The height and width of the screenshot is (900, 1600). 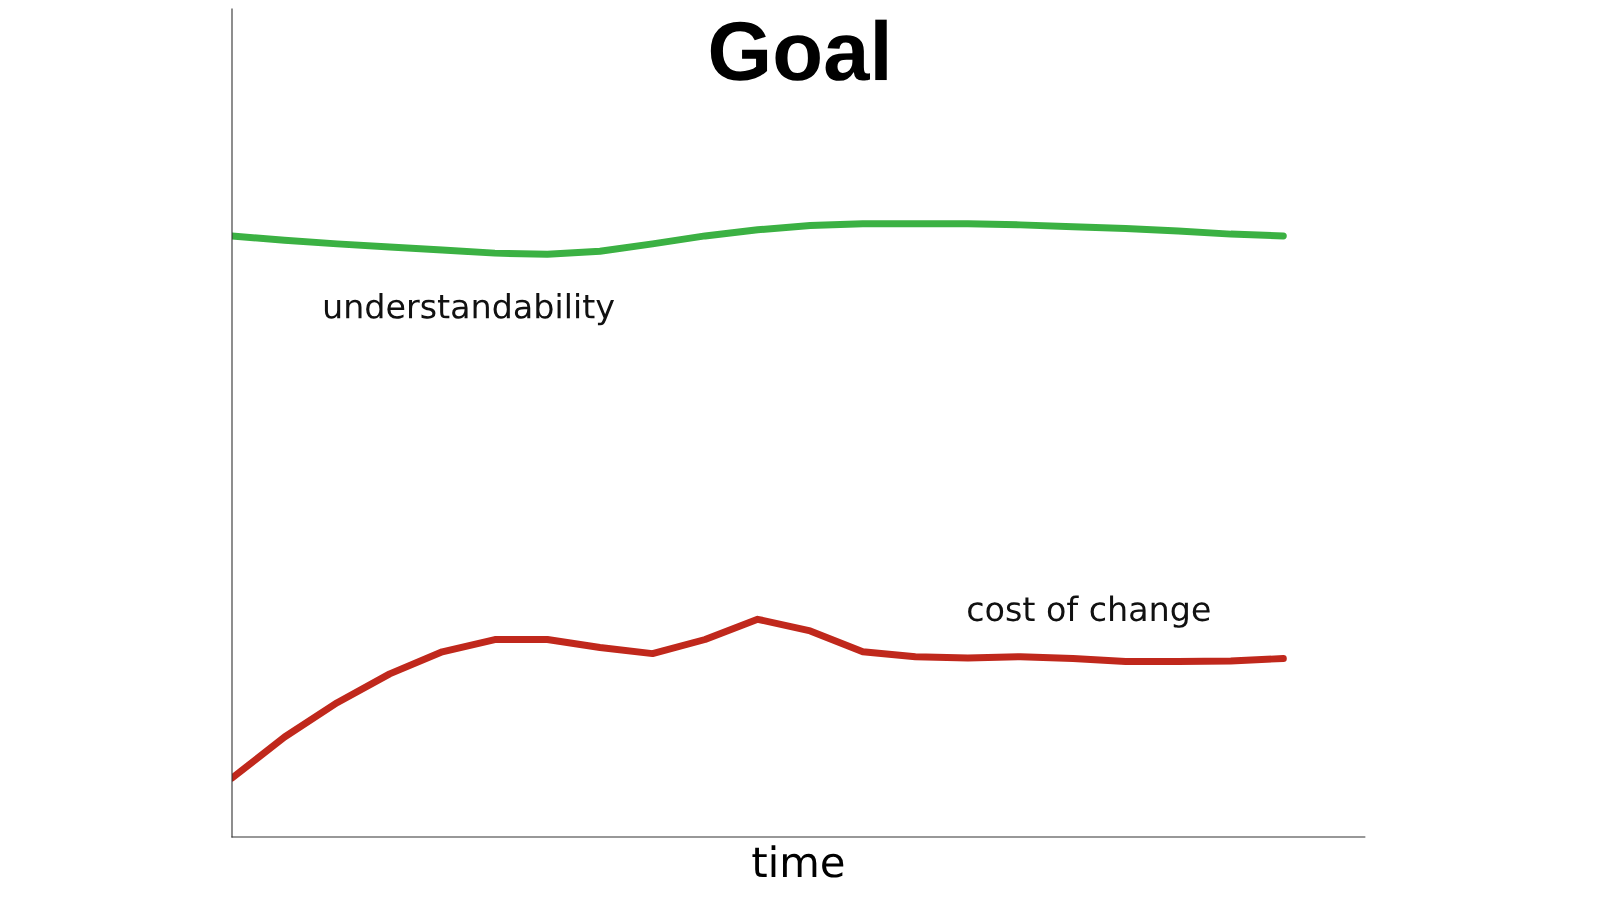 What do you see at coordinates (1089, 611) in the screenshot?
I see `series-label: cost of change` at bounding box center [1089, 611].